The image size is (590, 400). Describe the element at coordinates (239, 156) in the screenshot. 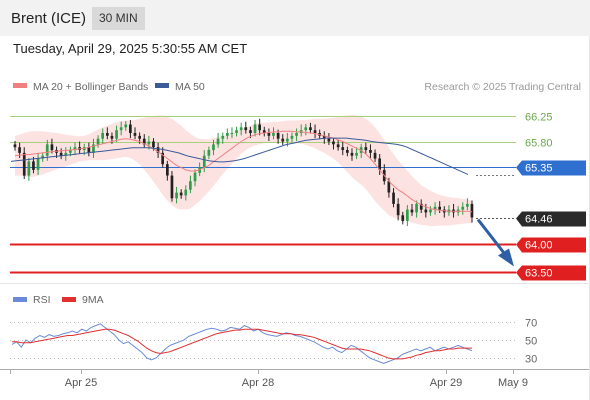

I see `ma50-line` at that location.